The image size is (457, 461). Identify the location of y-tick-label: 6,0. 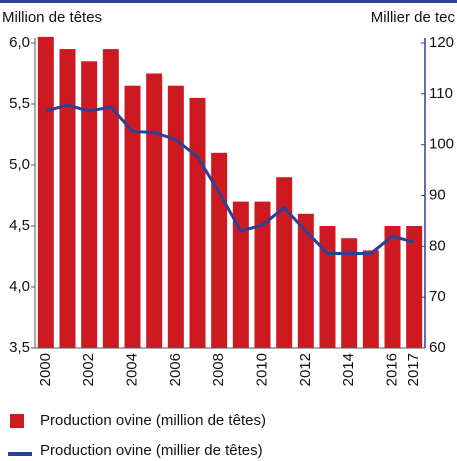
(19, 42).